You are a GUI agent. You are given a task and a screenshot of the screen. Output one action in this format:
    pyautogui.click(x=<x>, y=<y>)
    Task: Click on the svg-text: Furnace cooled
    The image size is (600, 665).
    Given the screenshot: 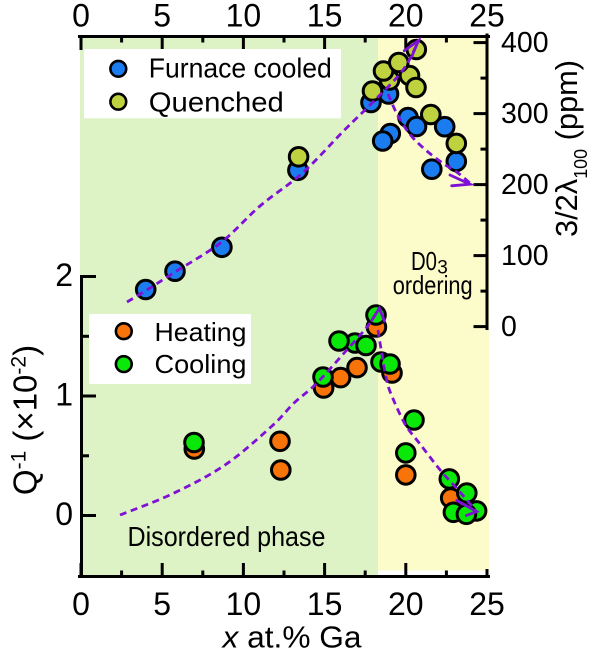 What is the action you would take?
    pyautogui.click(x=240, y=68)
    